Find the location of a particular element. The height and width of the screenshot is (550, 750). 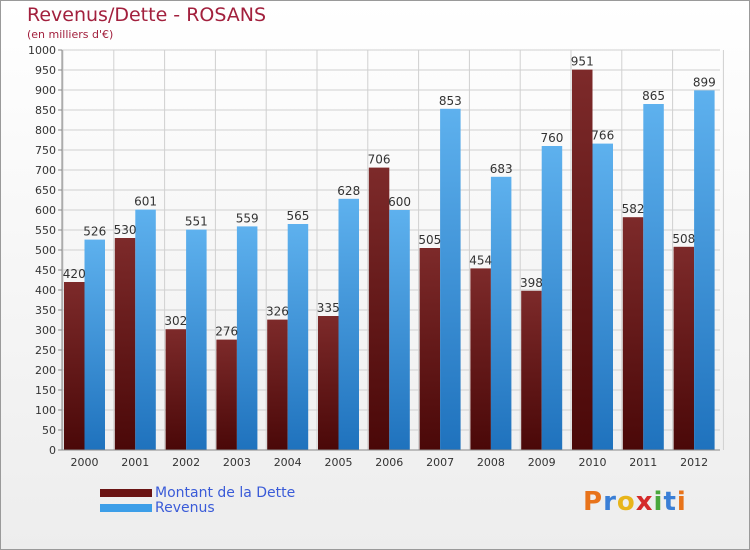

y-tick-label: 250 is located at coordinates (45, 350).